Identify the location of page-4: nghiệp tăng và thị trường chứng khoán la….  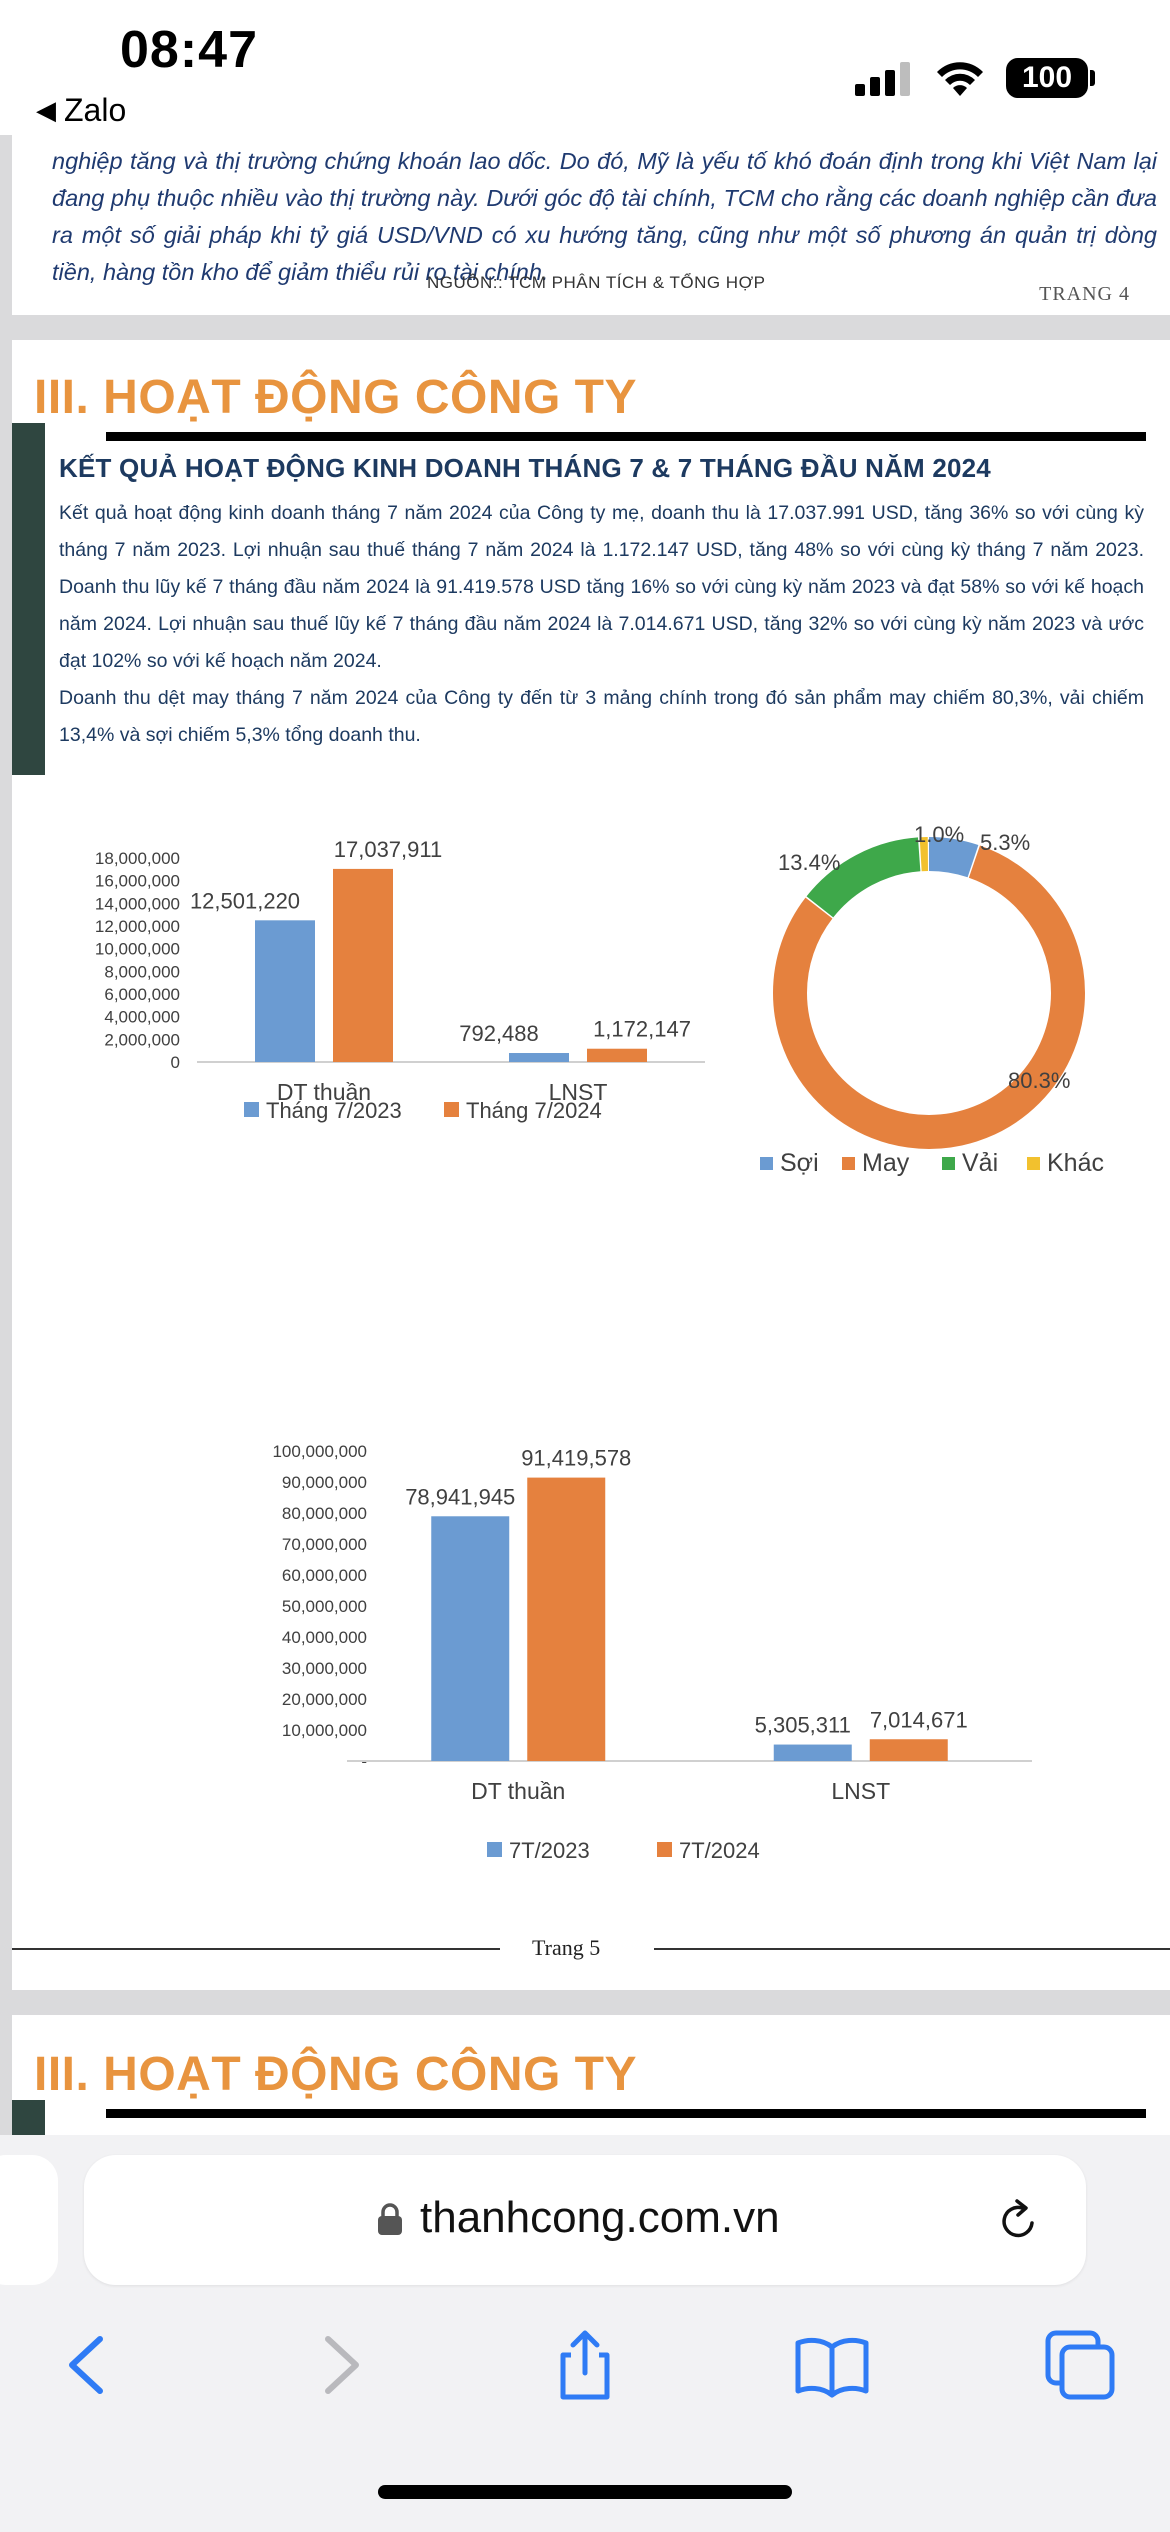
(591, 225).